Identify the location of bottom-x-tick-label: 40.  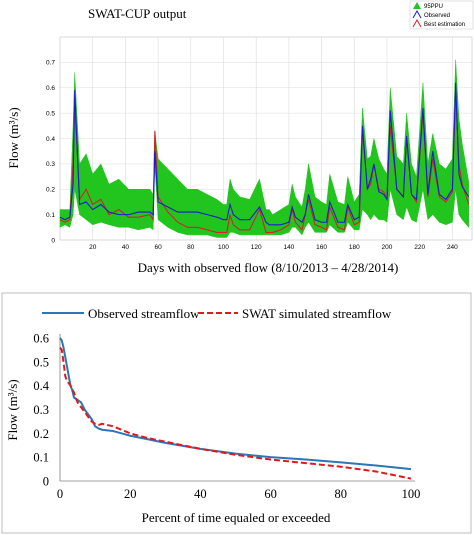
(200, 494).